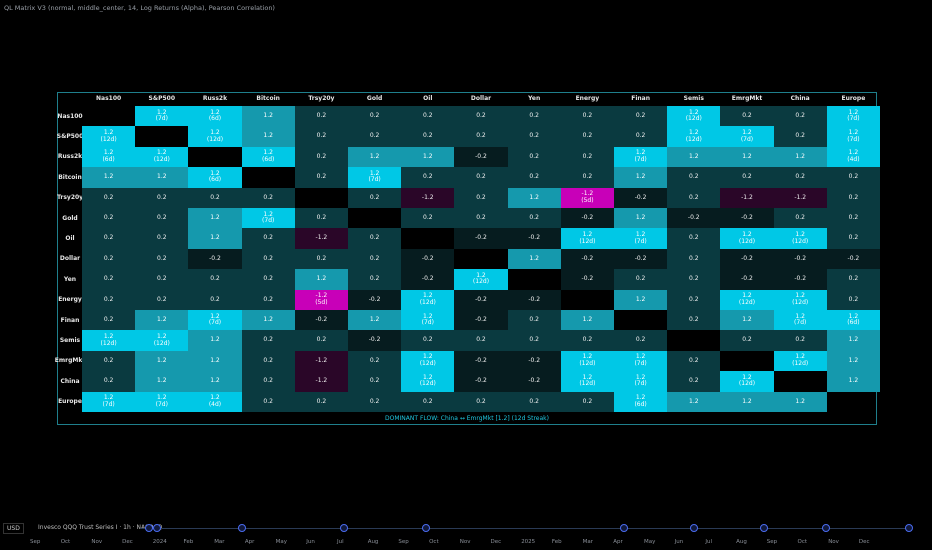 This screenshot has height=550, width=932. Describe the element at coordinates (650, 542) in the screenshot. I see `time-axis-label: May` at that location.